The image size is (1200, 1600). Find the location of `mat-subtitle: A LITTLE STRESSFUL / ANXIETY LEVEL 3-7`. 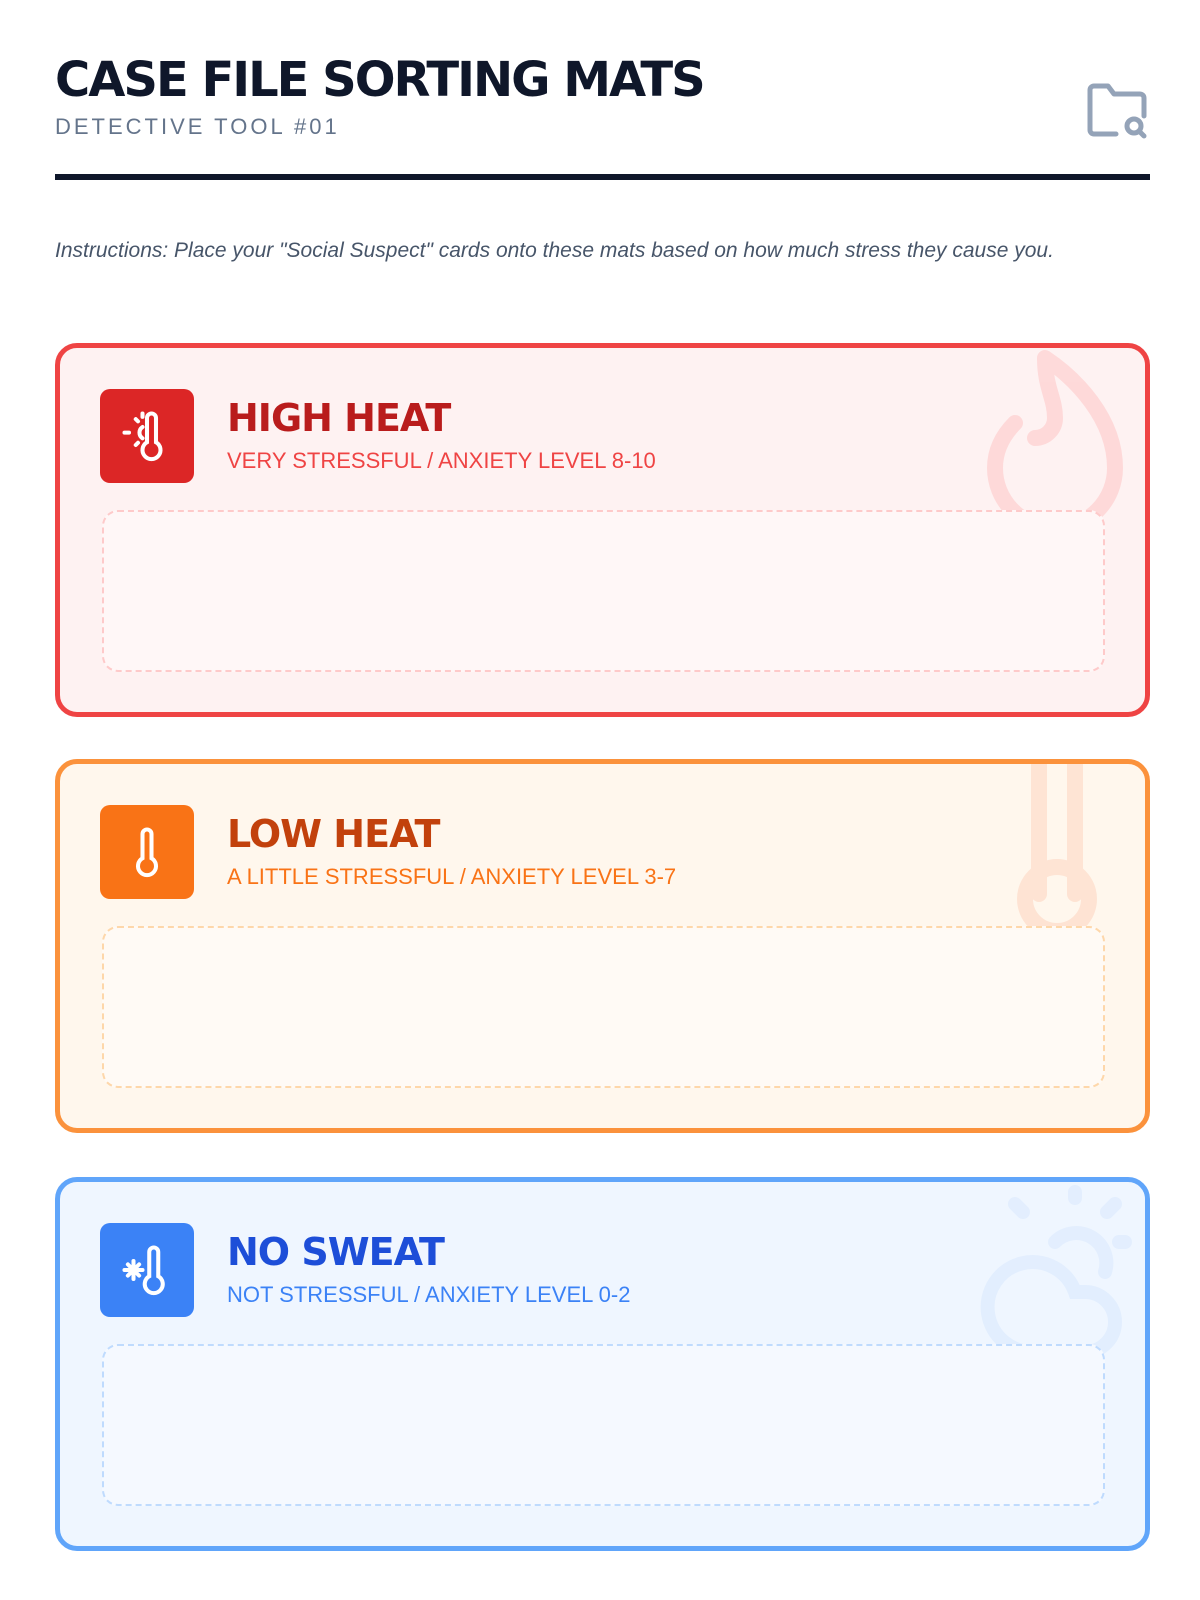

mat-subtitle: A LITTLE STRESSFUL / ANXIETY LEVEL 3-7 is located at coordinates (452, 876).